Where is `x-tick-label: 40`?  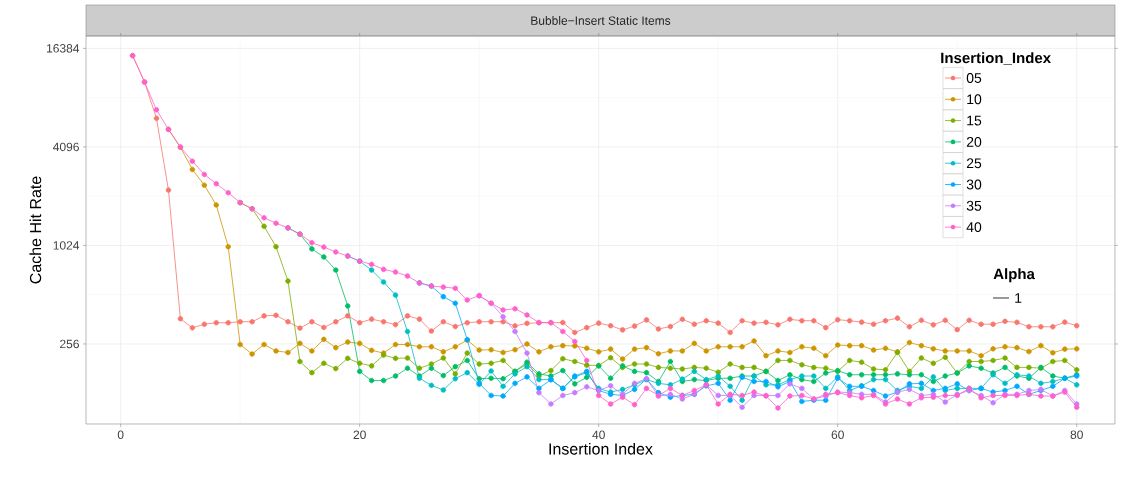
x-tick-label: 40 is located at coordinates (598, 434).